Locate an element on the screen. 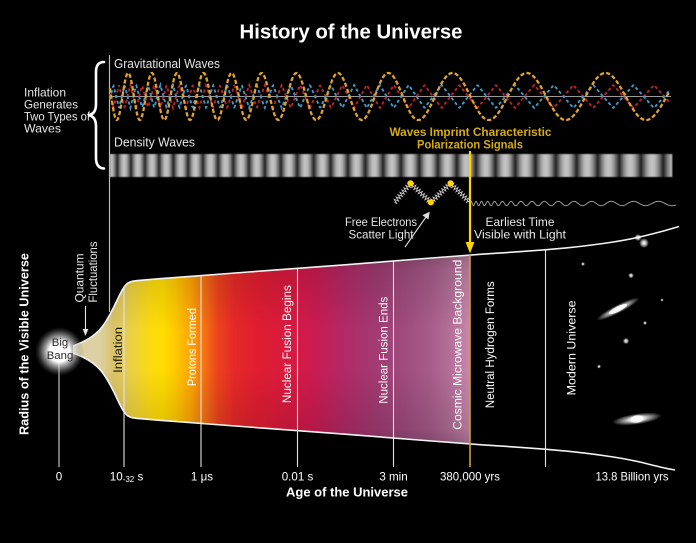 The height and width of the screenshot is (543, 696). svg-text: Gravitational Waves is located at coordinates (167, 63).